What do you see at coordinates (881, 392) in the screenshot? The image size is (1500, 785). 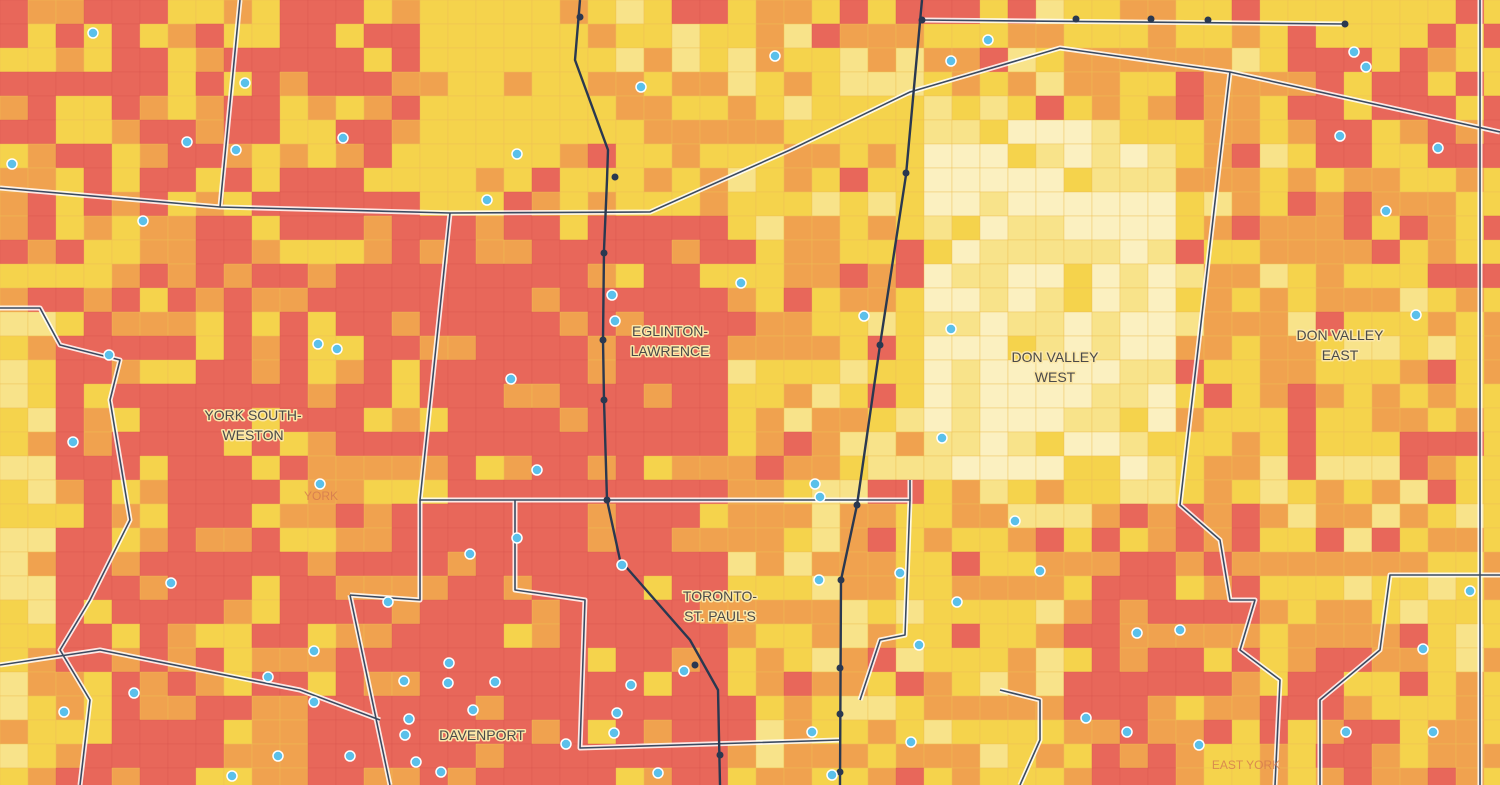 I see `subway-line` at bounding box center [881, 392].